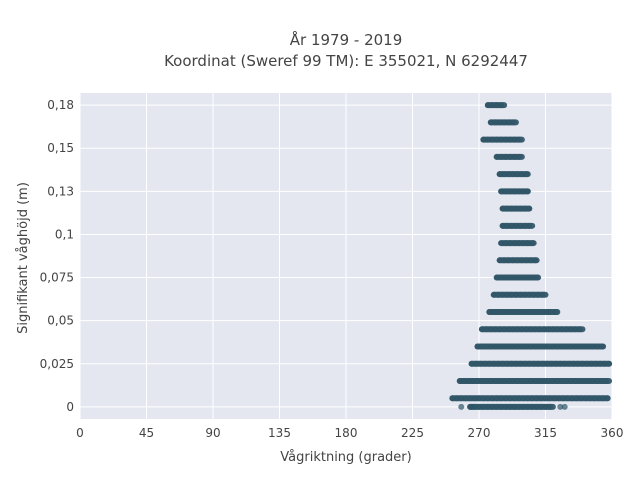 Image resolution: width=640 pixels, height=480 pixels. I want to click on x-tick-label: 45, so click(146, 433).